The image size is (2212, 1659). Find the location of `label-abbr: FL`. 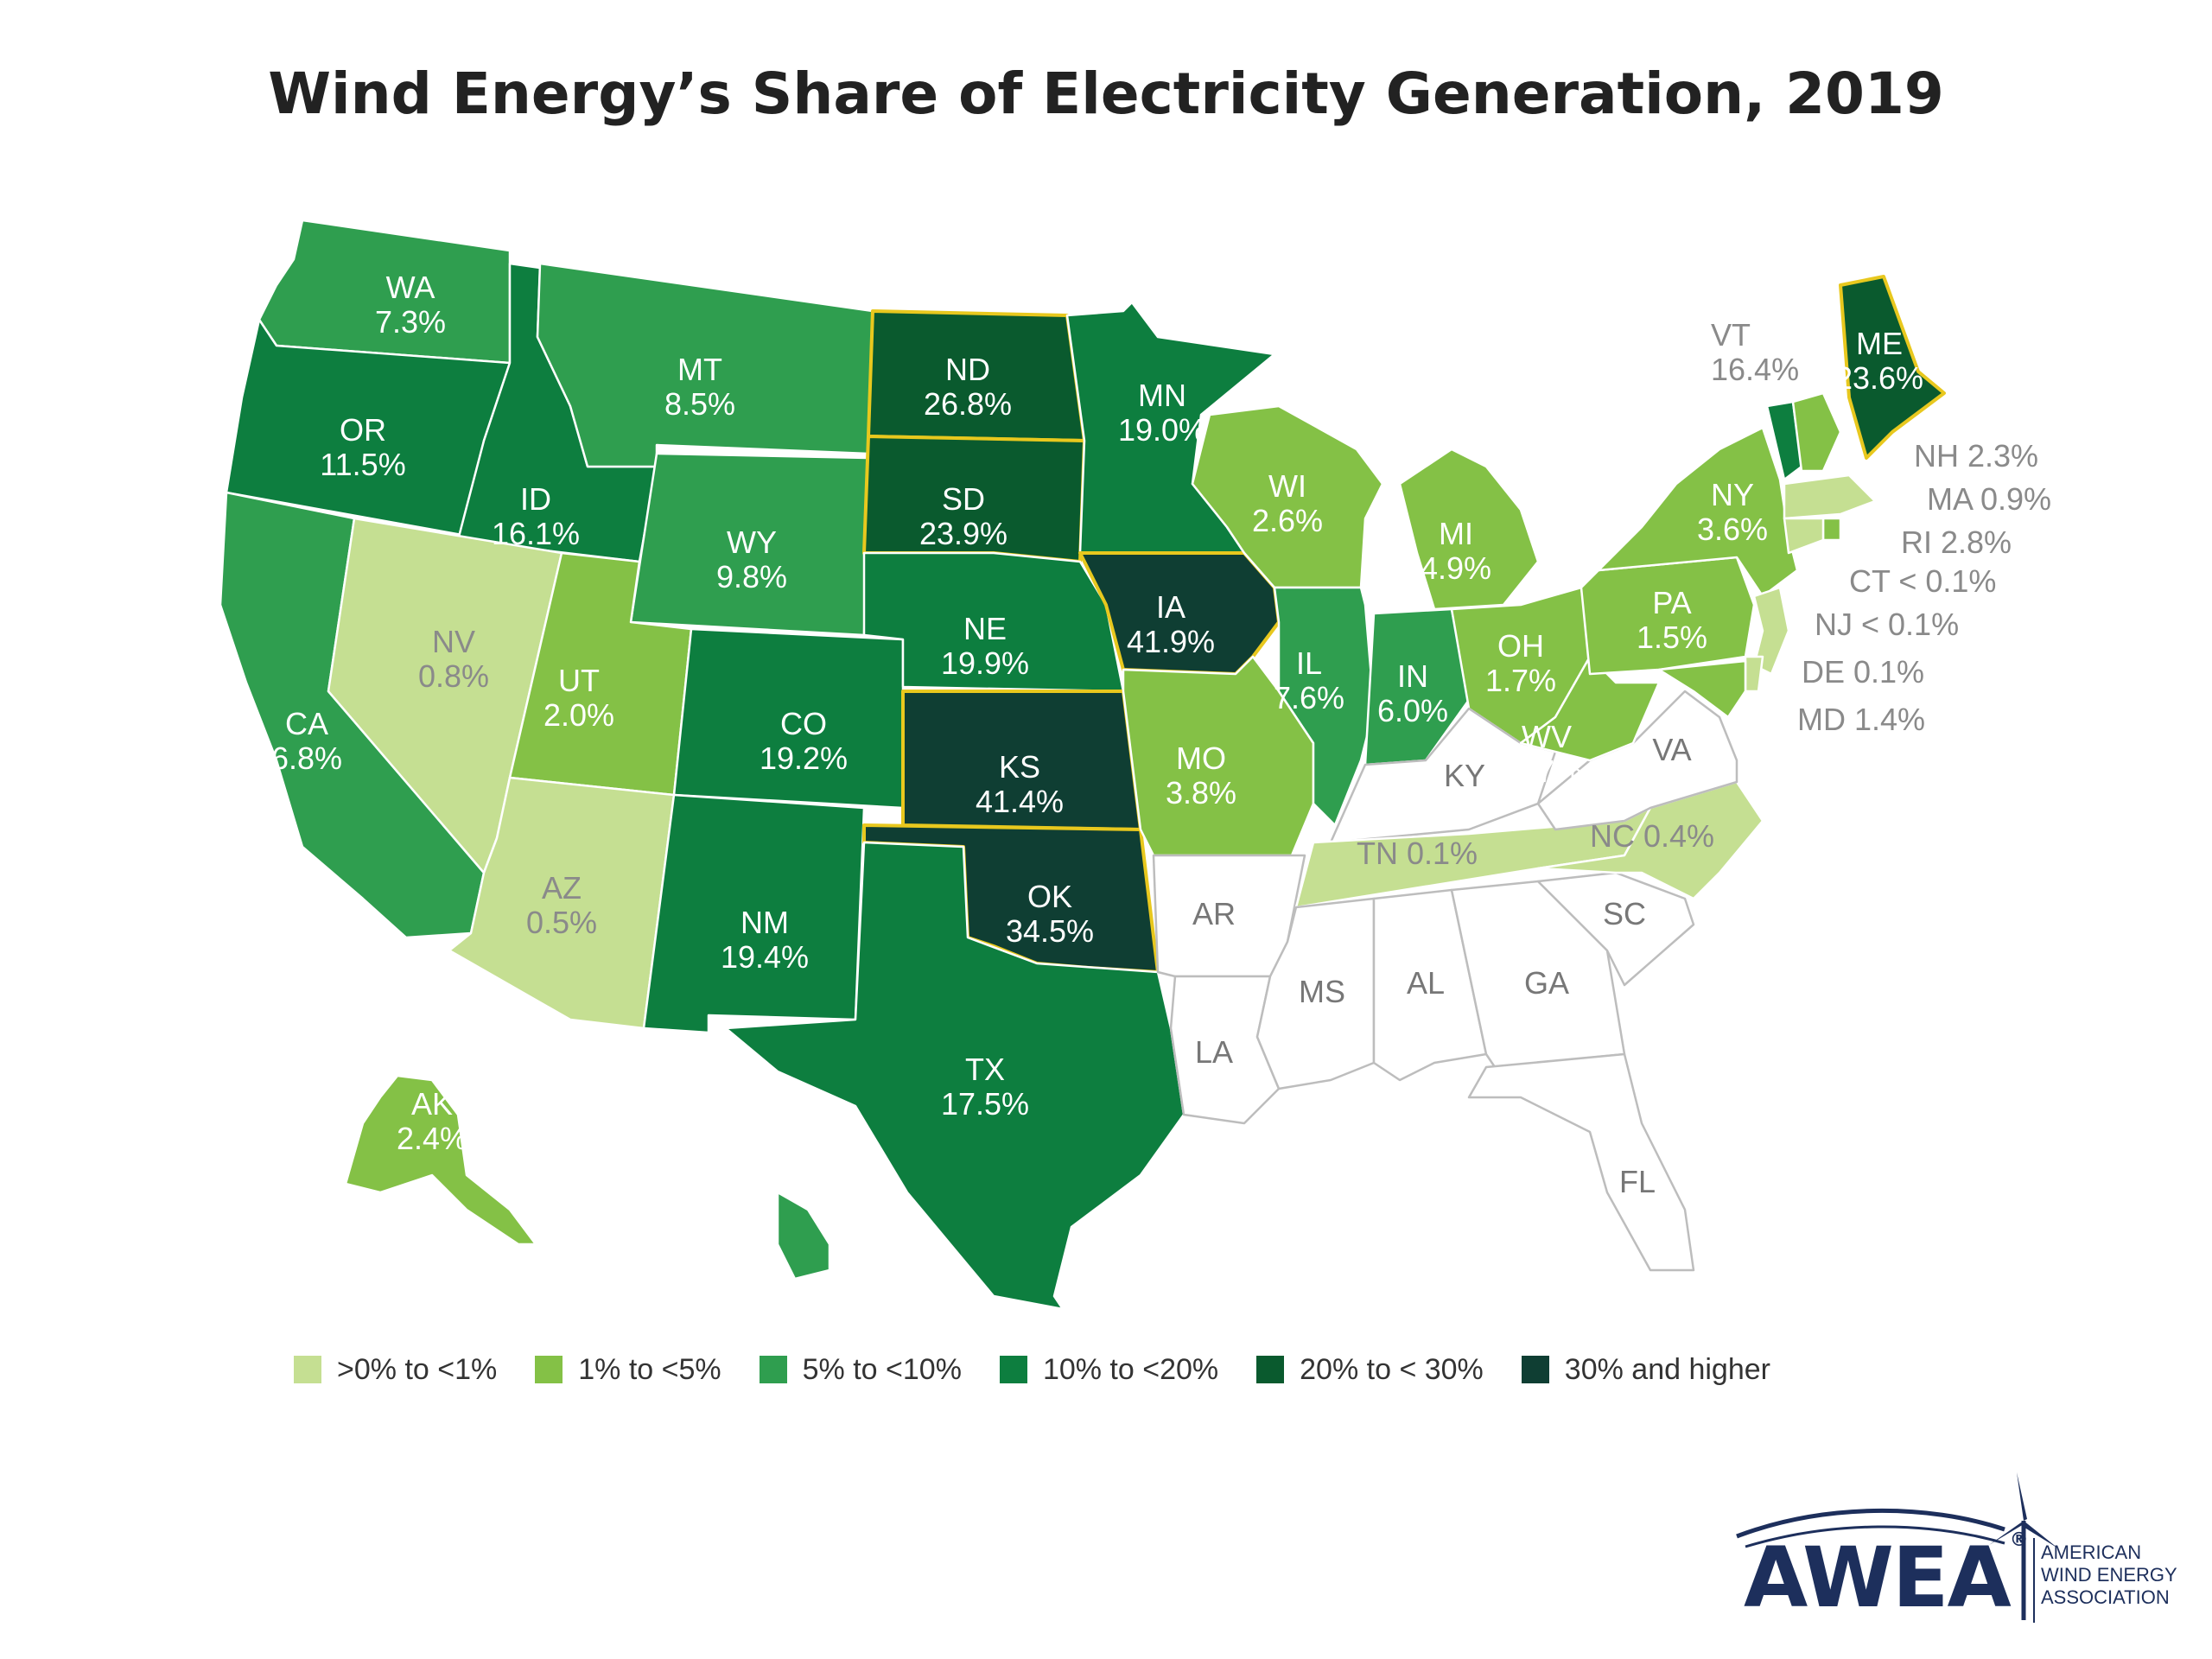

label-abbr: FL is located at coordinates (1637, 1181).